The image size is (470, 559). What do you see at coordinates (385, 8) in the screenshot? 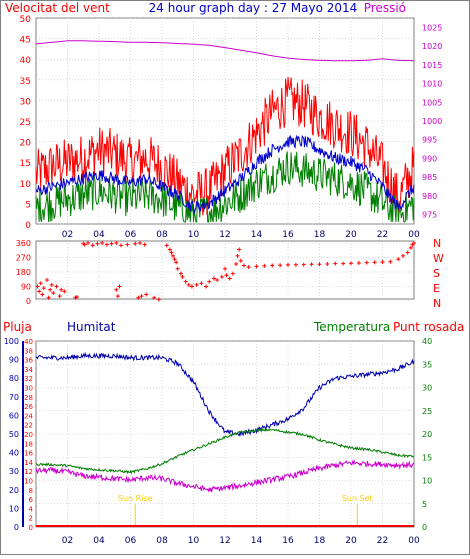
I see `pressure-title: Pressió` at bounding box center [385, 8].